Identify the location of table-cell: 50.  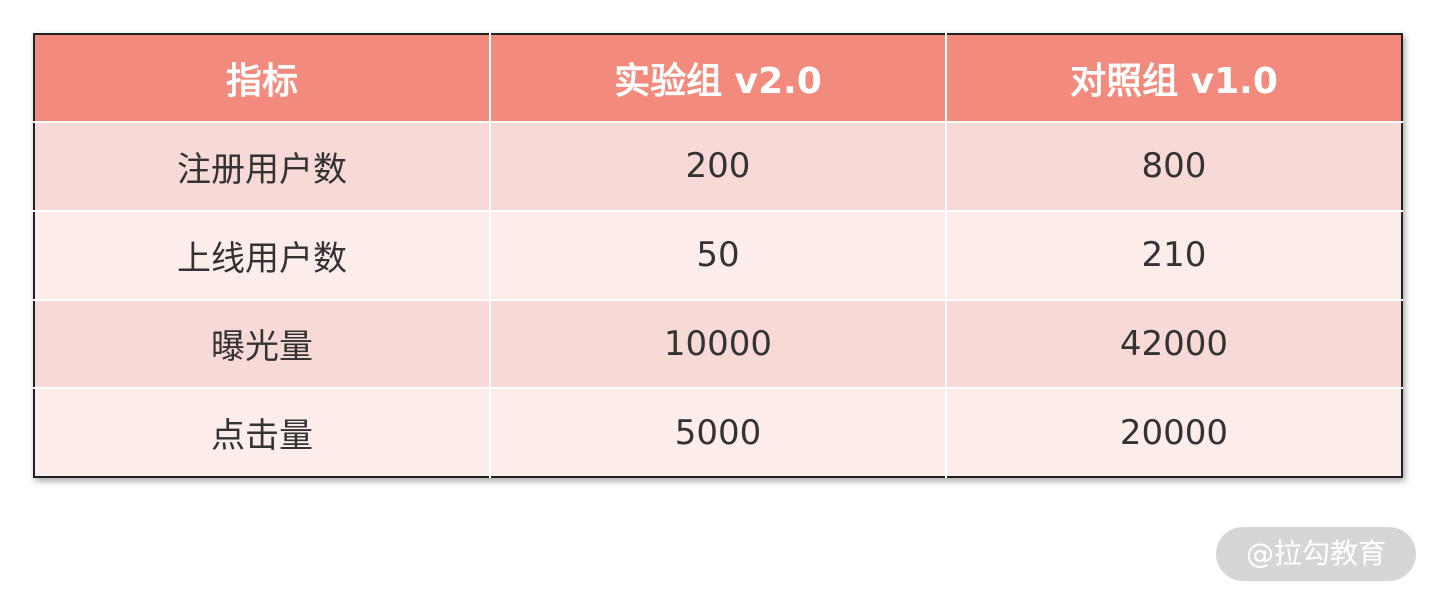
(718, 255).